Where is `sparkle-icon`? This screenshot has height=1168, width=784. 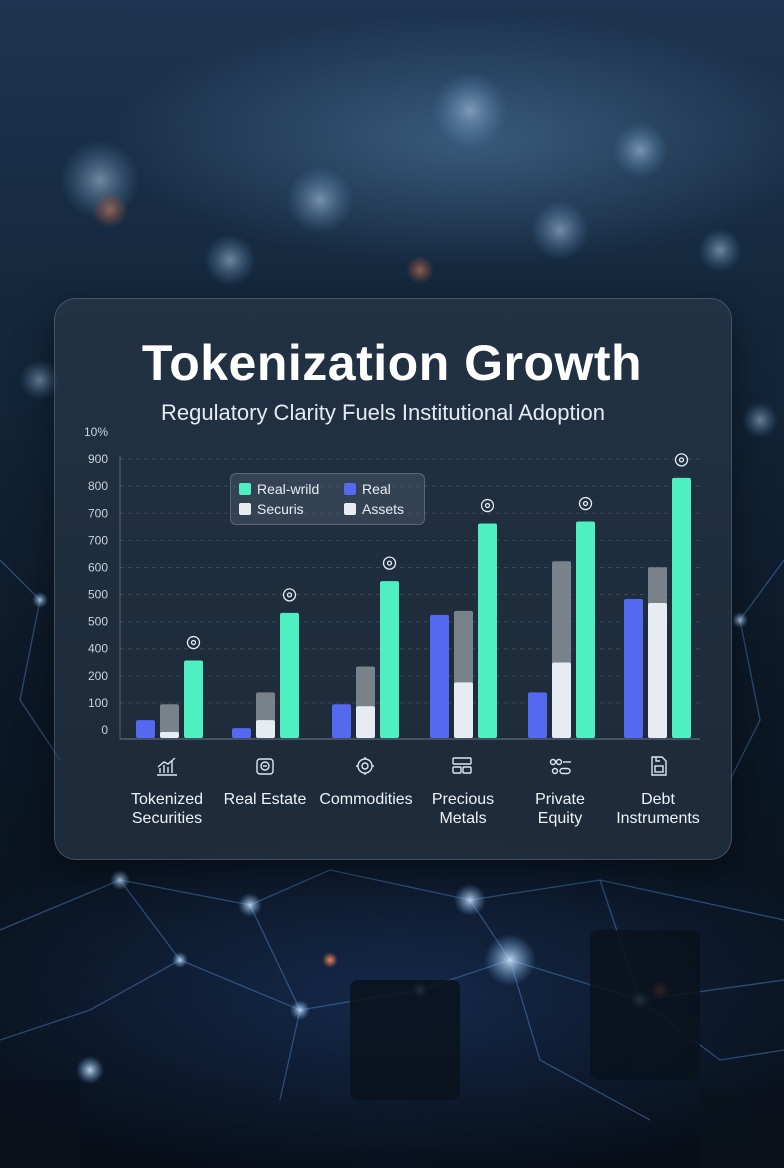 sparkle-icon is located at coordinates (389, 563).